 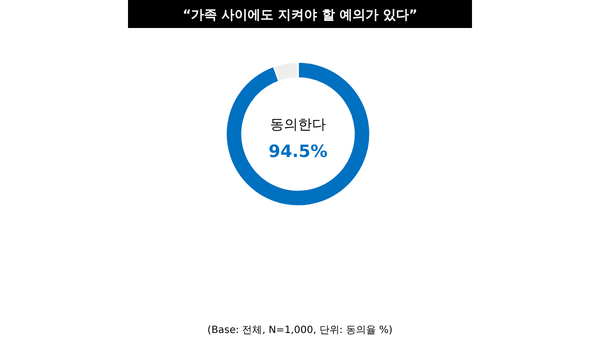 What do you see at coordinates (298, 125) in the screenshot?
I see `slice-label: 동의한다` at bounding box center [298, 125].